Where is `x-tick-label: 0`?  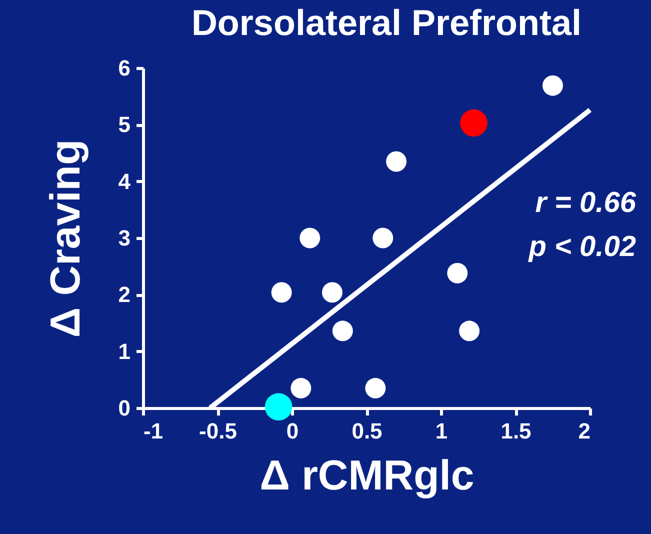
x-tick-label: 0 is located at coordinates (292, 431).